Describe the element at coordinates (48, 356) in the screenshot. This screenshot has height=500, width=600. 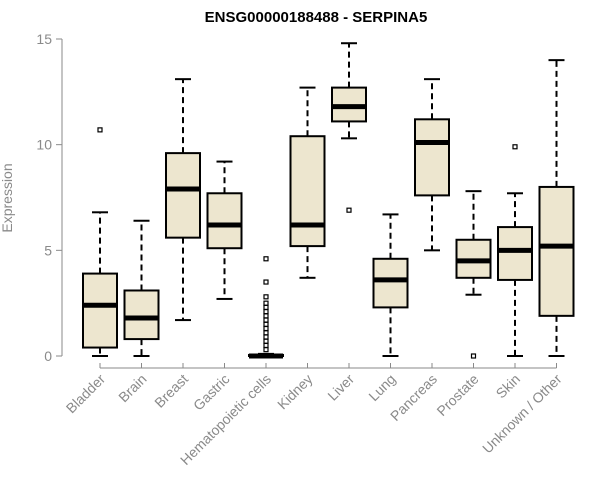
I see `y-tick-label: 0` at that location.